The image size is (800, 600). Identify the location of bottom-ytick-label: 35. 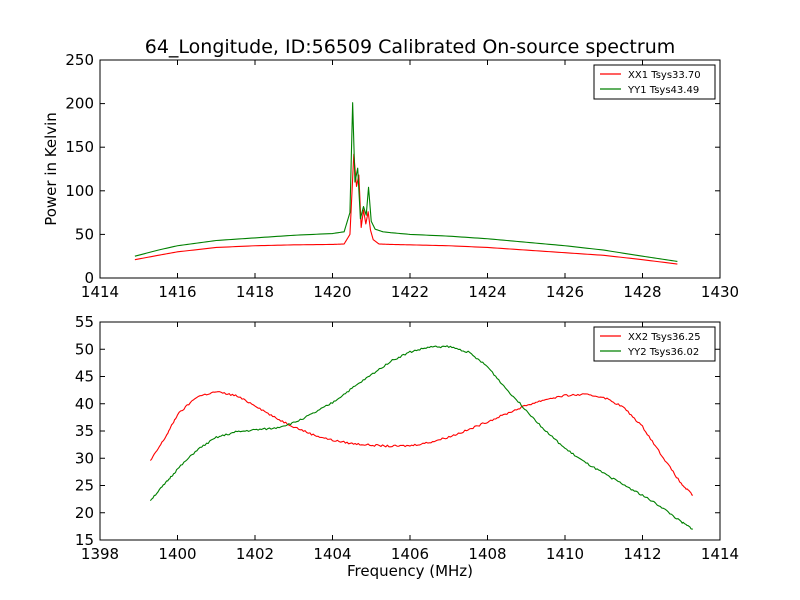
(84, 431).